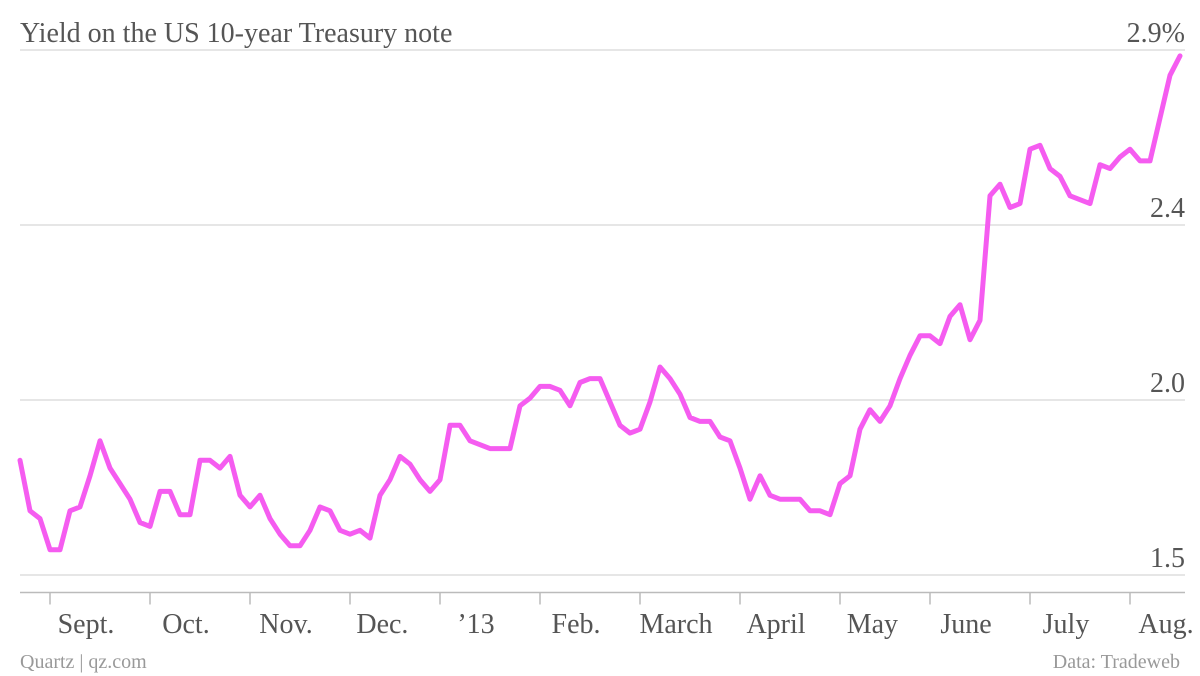  Describe the element at coordinates (1167, 208) in the screenshot. I see `y-tick-label: 2.4` at that location.